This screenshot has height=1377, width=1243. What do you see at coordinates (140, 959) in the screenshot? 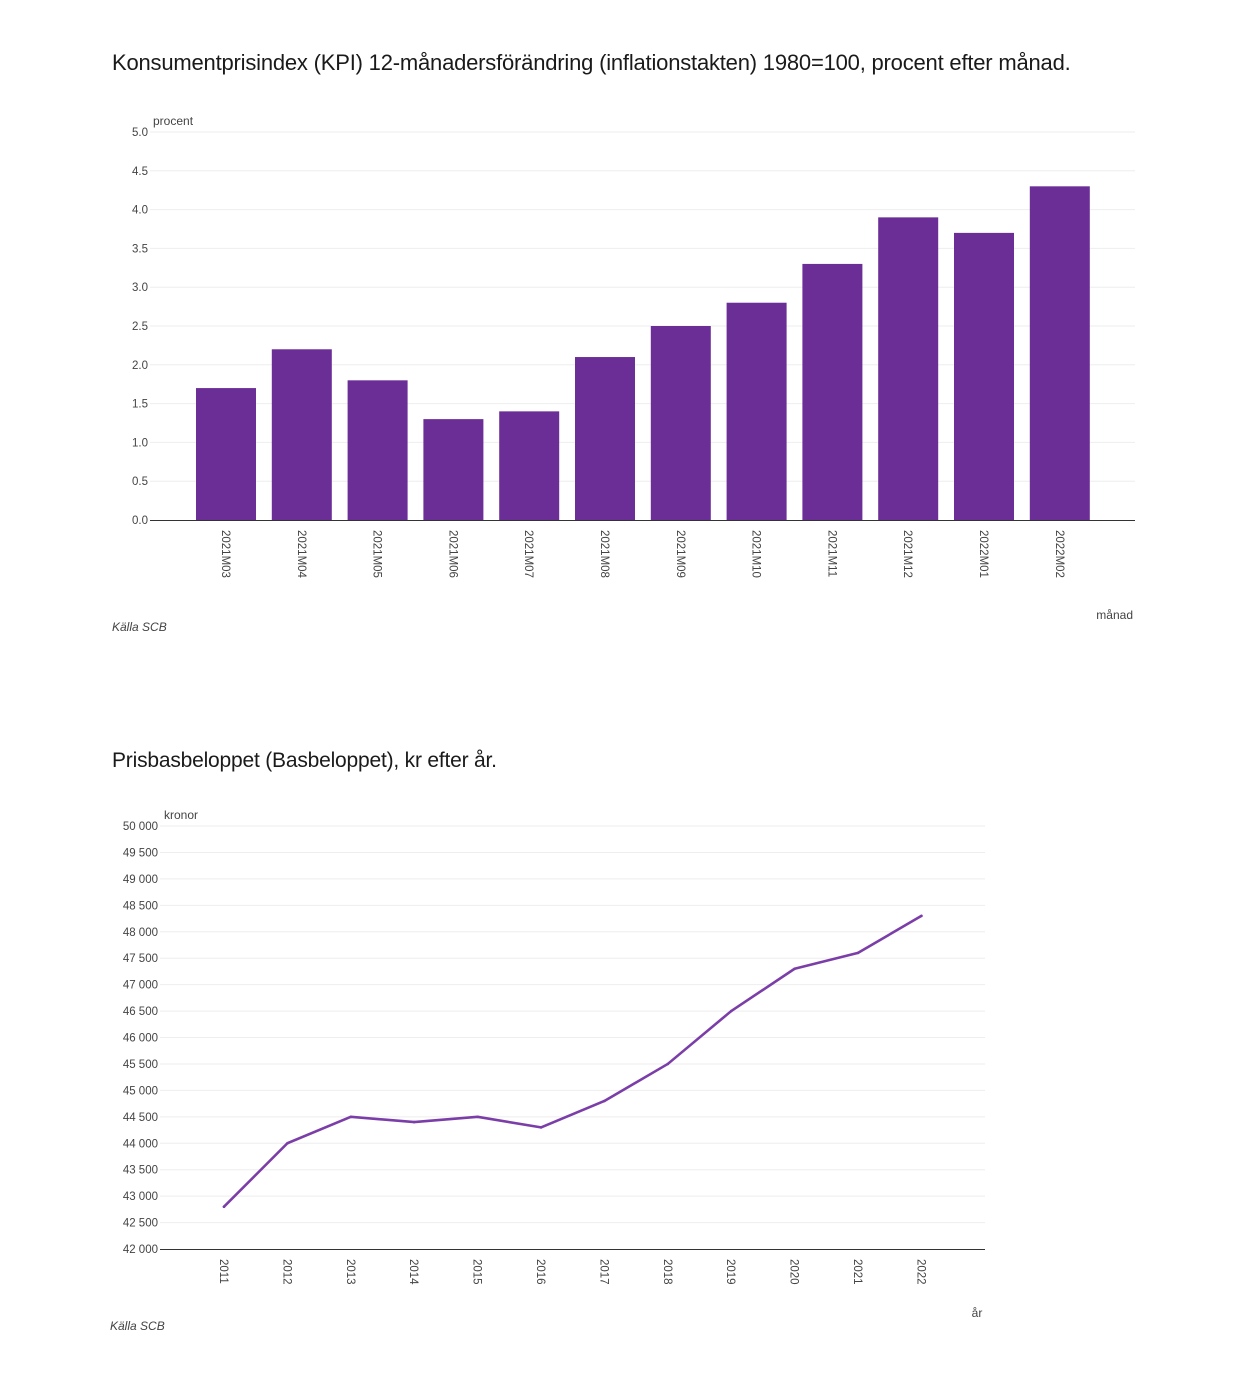
I see `pbb-y-tick-label: 47 500` at bounding box center [140, 959].